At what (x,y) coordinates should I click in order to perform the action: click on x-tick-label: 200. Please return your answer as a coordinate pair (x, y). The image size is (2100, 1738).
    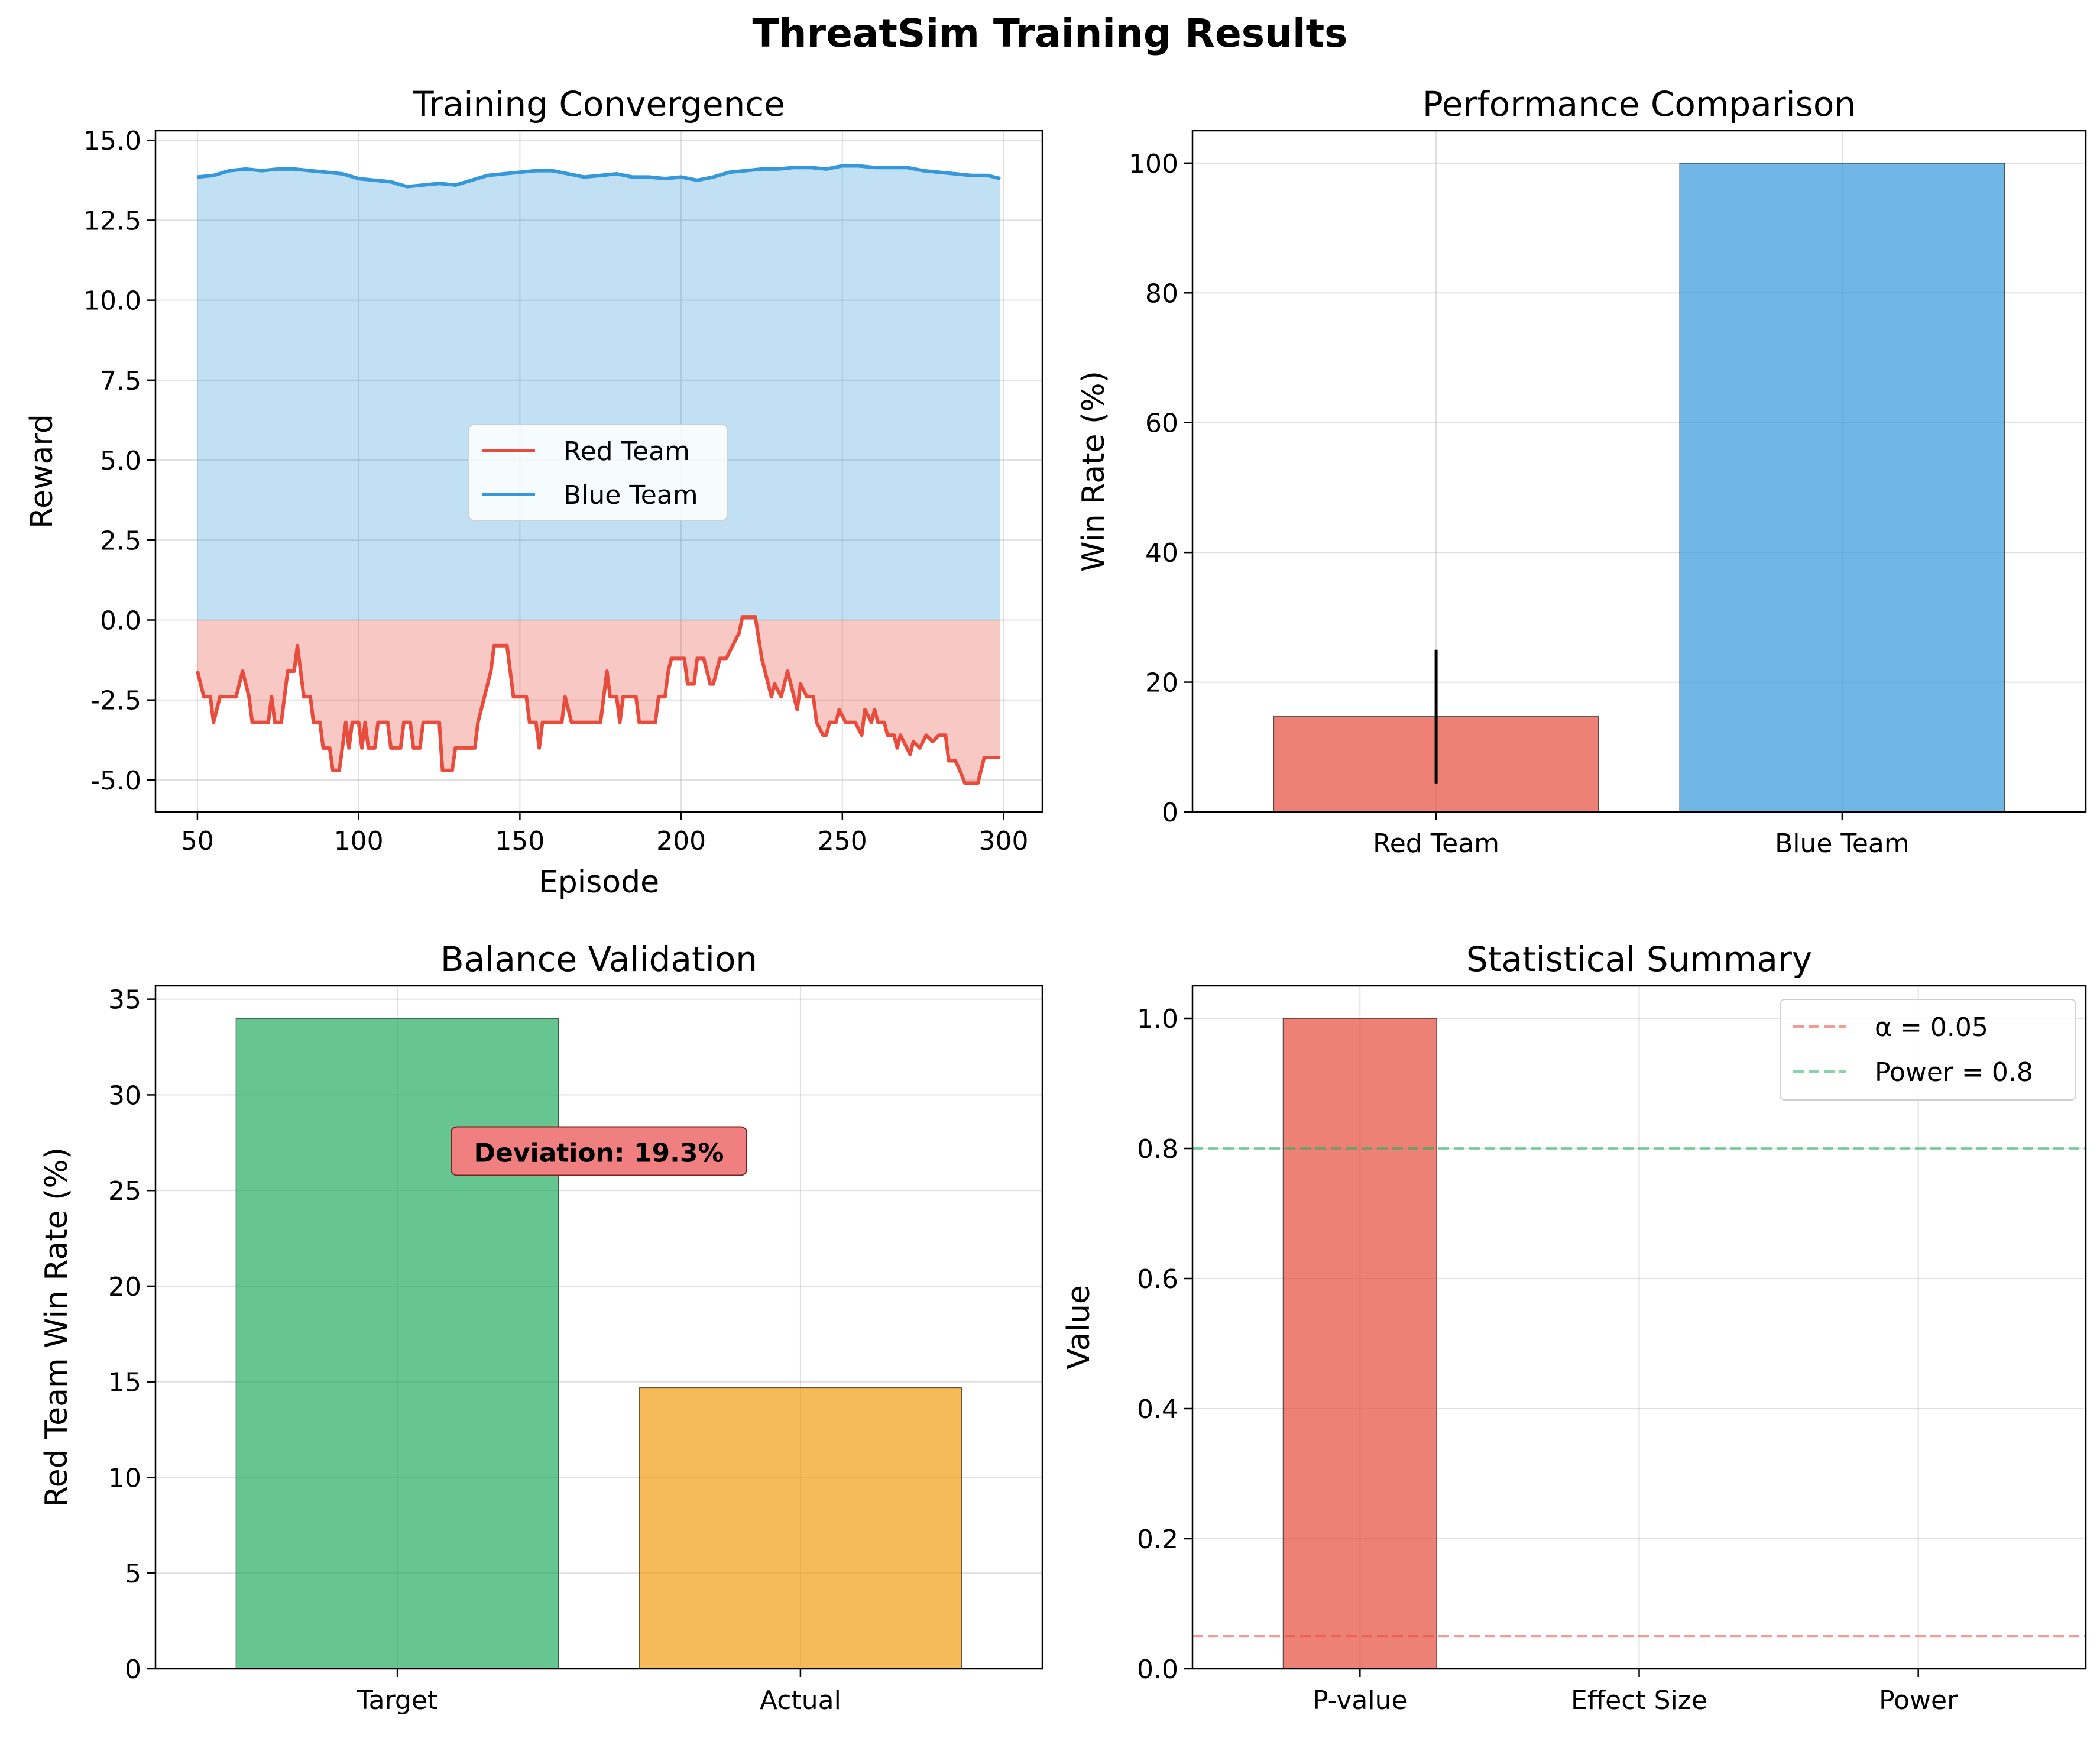
    Looking at the image, I should click on (681, 841).